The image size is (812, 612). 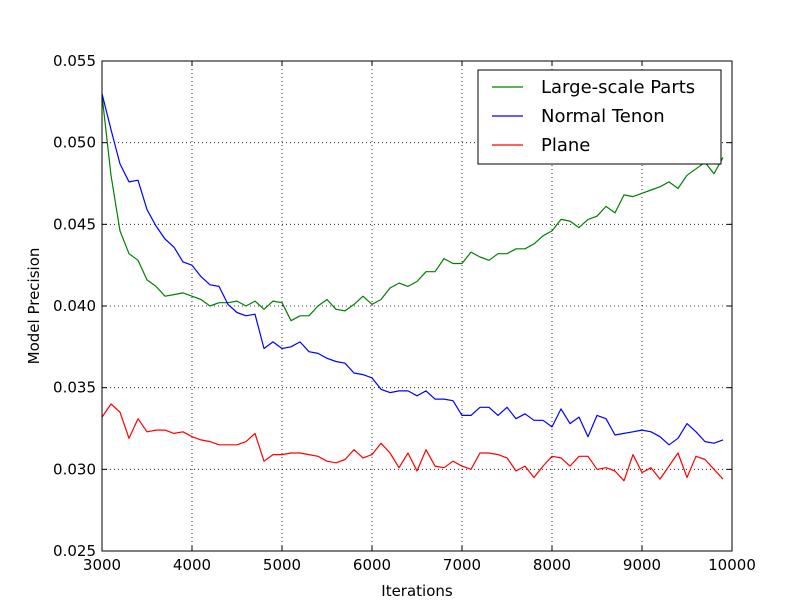 I want to click on y-tick-label: 0.035, so click(x=74, y=388).